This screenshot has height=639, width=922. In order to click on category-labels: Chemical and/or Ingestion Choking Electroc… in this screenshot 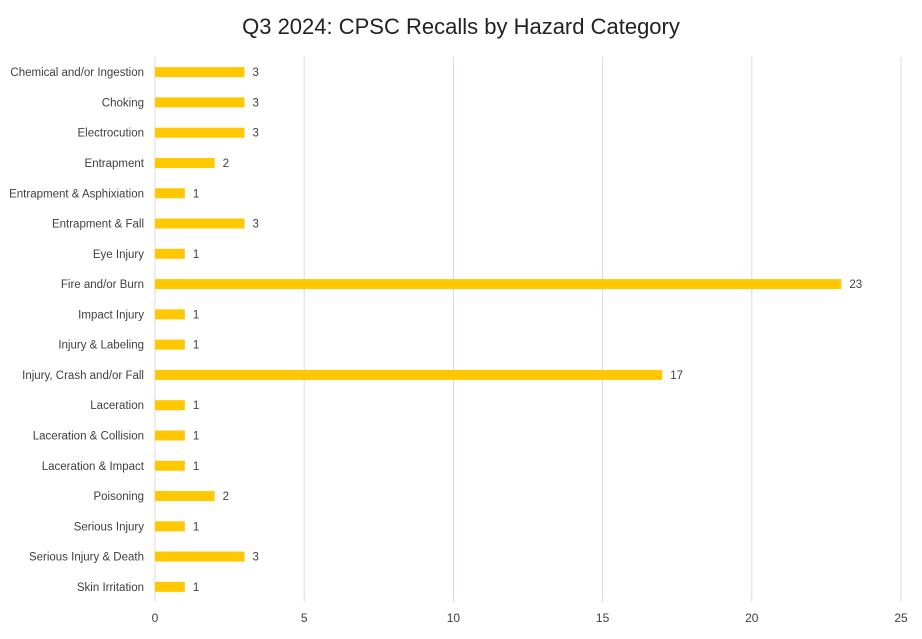, I will do `click(77, 330)`.